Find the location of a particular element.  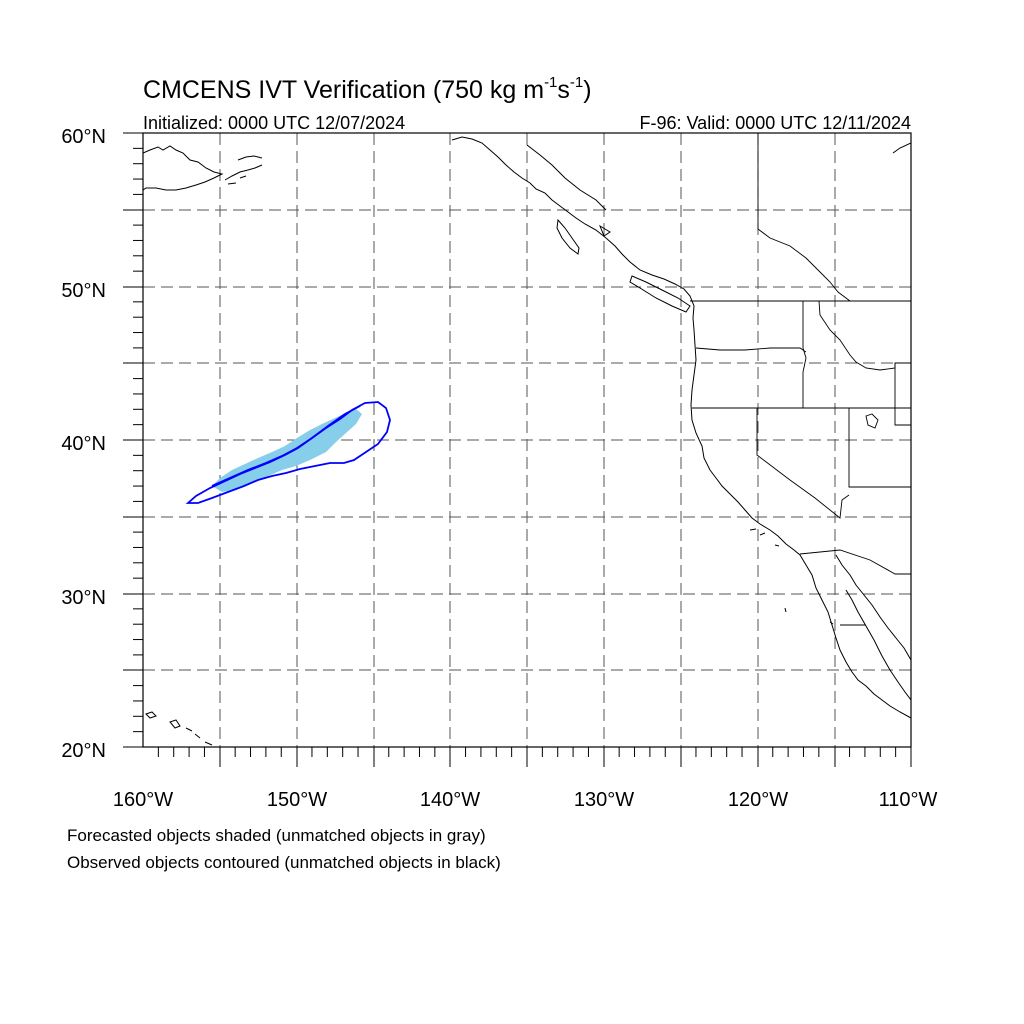

observed-ivt-axis is located at coordinates (286, 446).